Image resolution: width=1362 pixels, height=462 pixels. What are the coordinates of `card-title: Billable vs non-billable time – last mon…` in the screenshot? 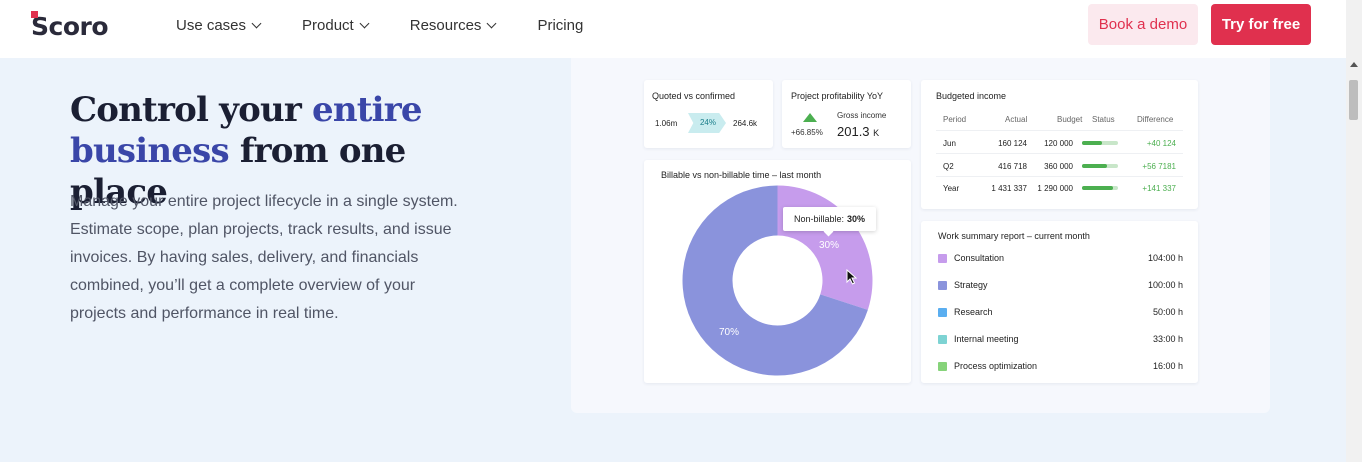 It's located at (741, 175).